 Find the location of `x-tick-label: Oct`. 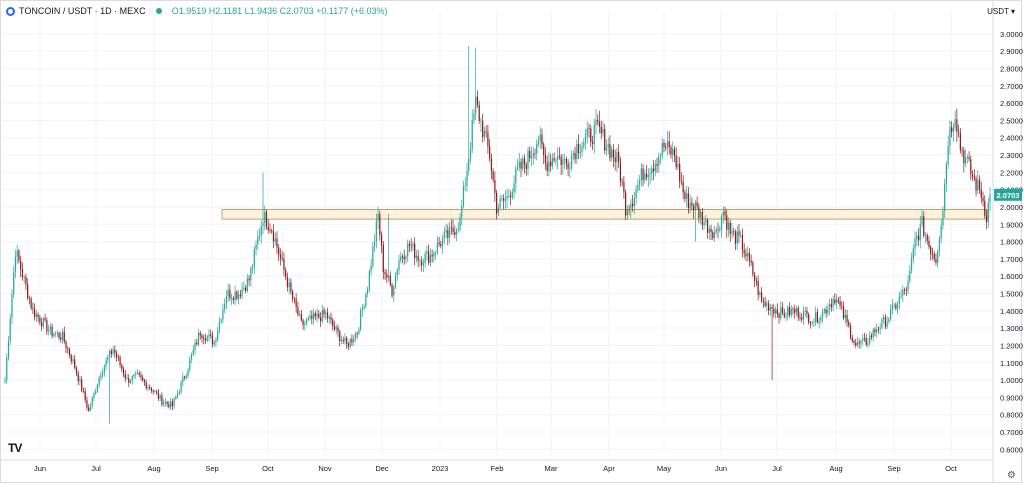

x-tick-label: Oct is located at coordinates (268, 468).